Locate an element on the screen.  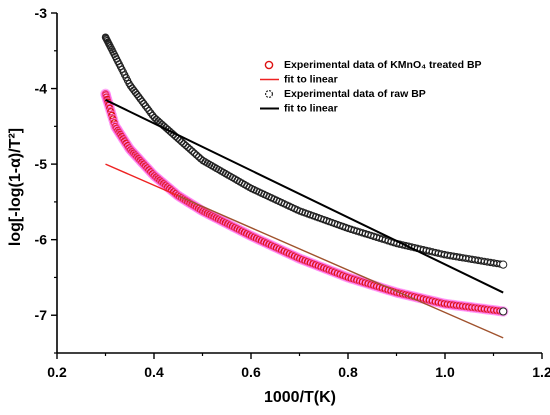
y-tick-label: -4 is located at coordinates (41, 89).